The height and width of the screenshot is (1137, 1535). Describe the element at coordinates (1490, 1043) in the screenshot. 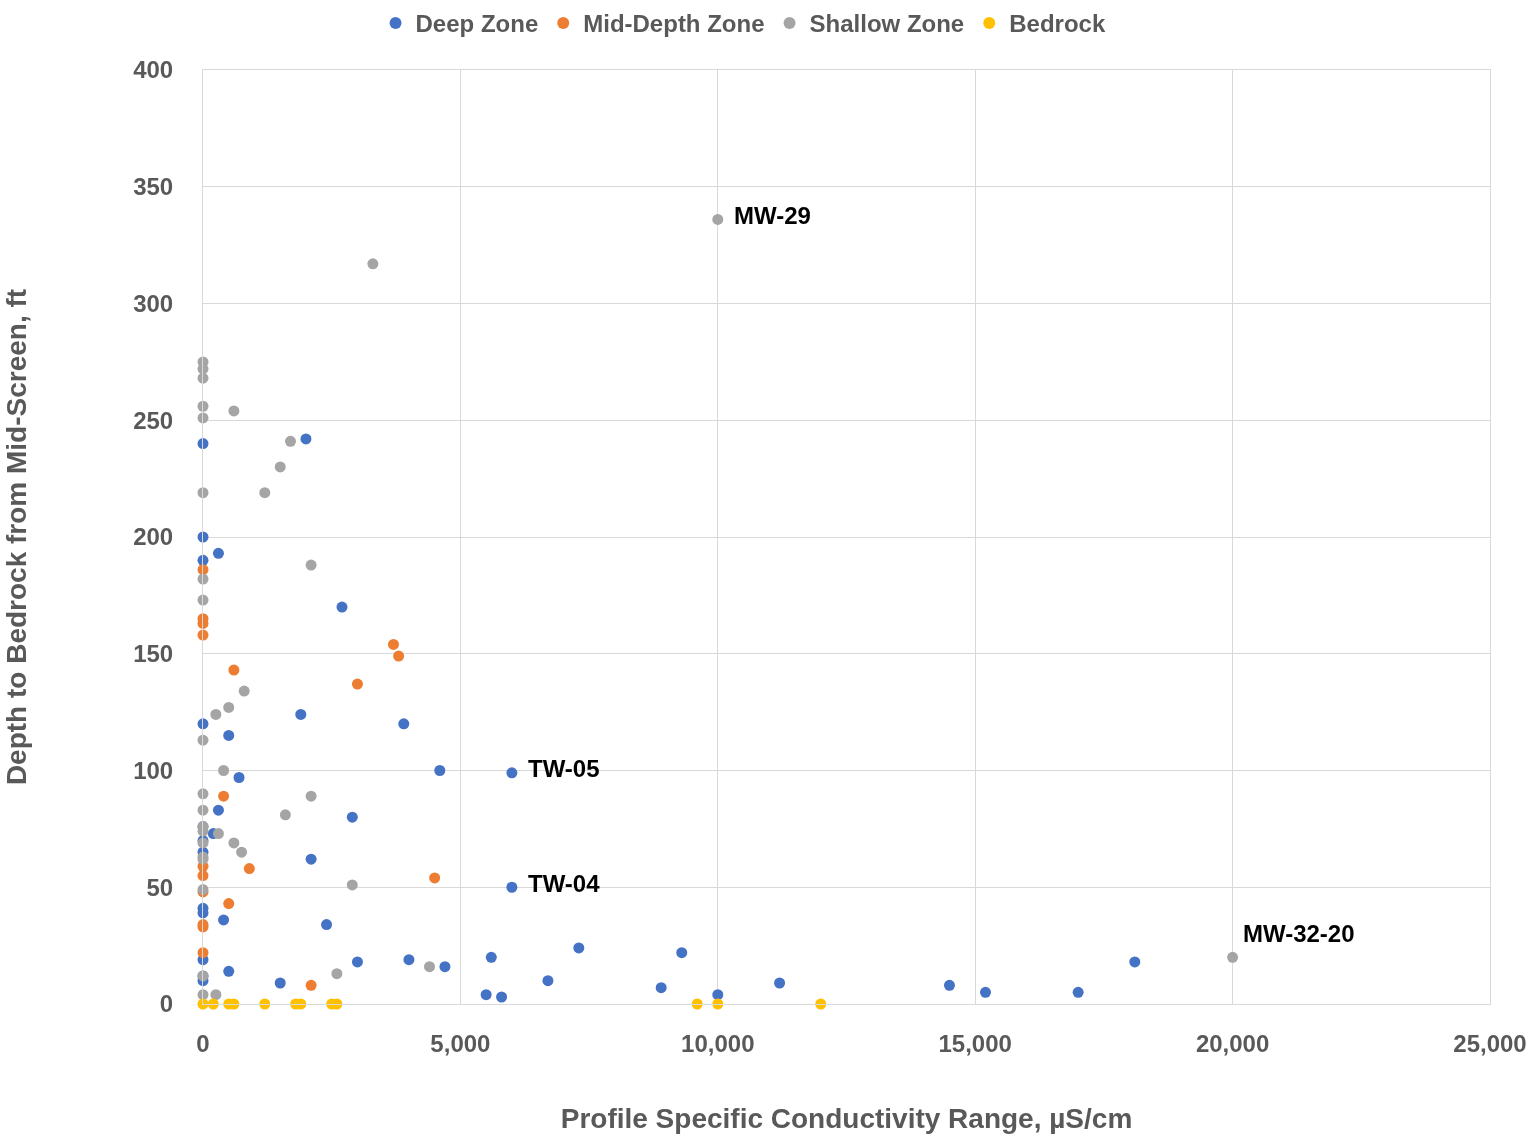

I see `x-tick-label: 25,000` at that location.